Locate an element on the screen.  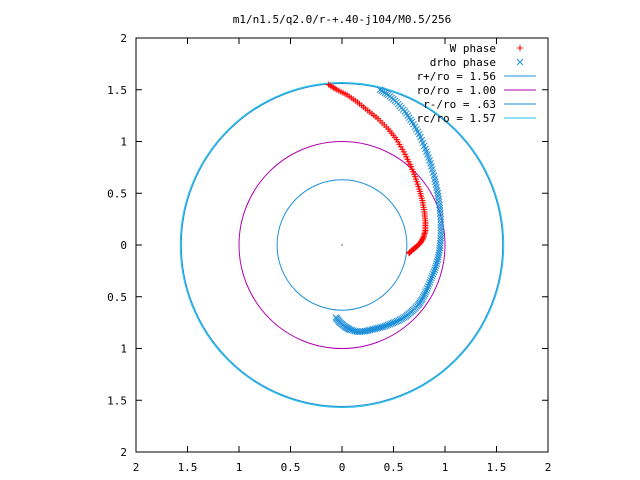
legend-label-2: r+/ro = 1.56 is located at coordinates (456, 76).